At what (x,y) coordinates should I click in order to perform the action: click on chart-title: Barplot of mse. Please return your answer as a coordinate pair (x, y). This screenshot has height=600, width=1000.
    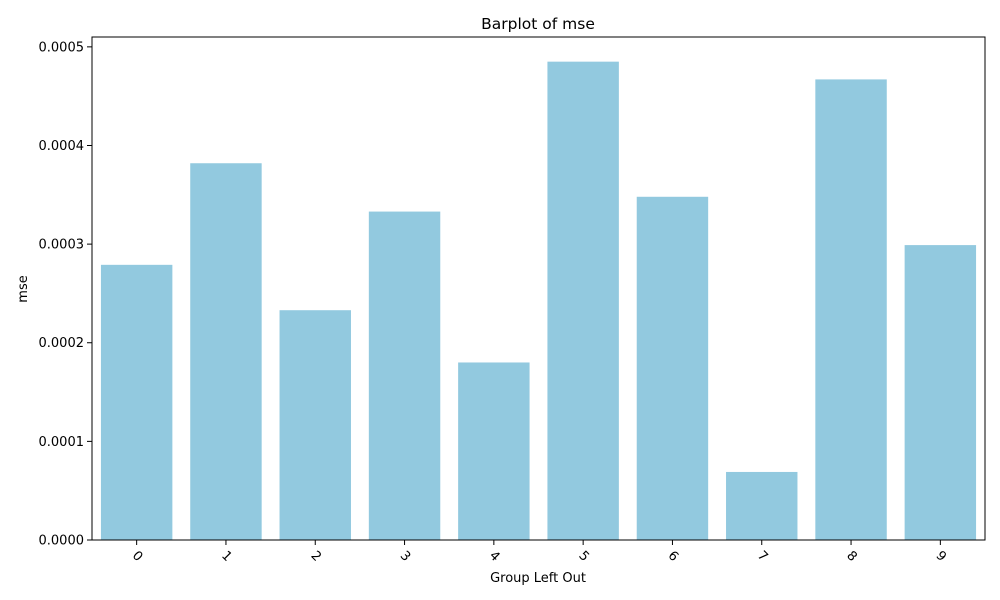
    Looking at the image, I should click on (538, 24).